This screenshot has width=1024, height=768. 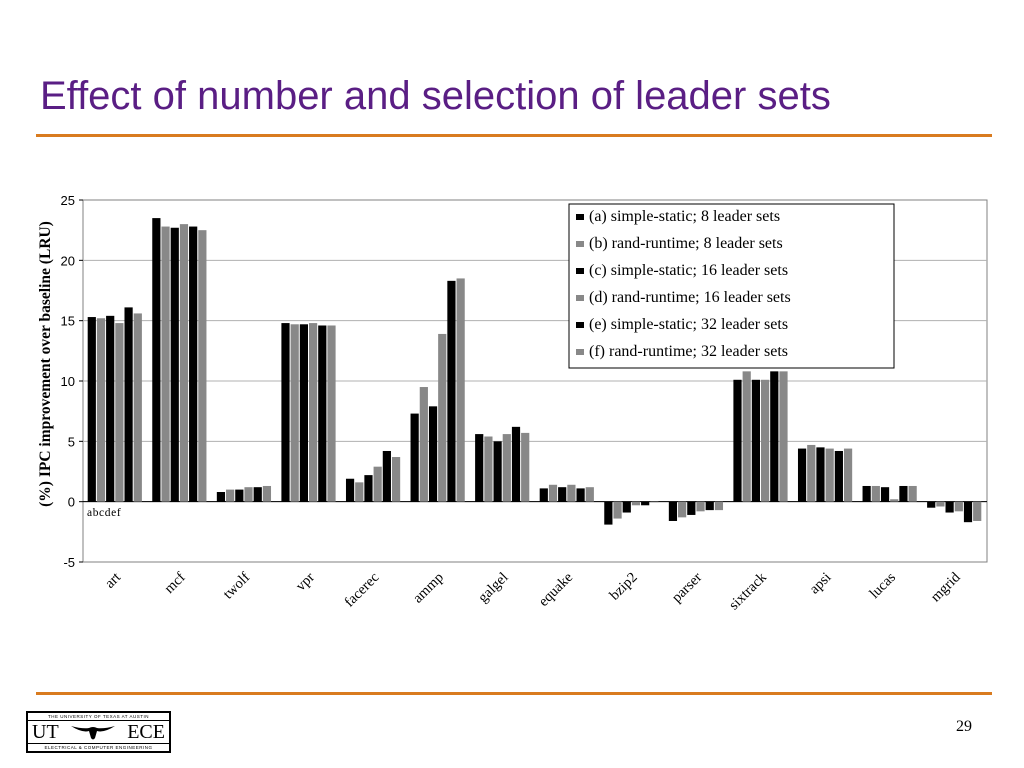 What do you see at coordinates (230, 495) in the screenshot?
I see `bar-twolf-b` at bounding box center [230, 495].